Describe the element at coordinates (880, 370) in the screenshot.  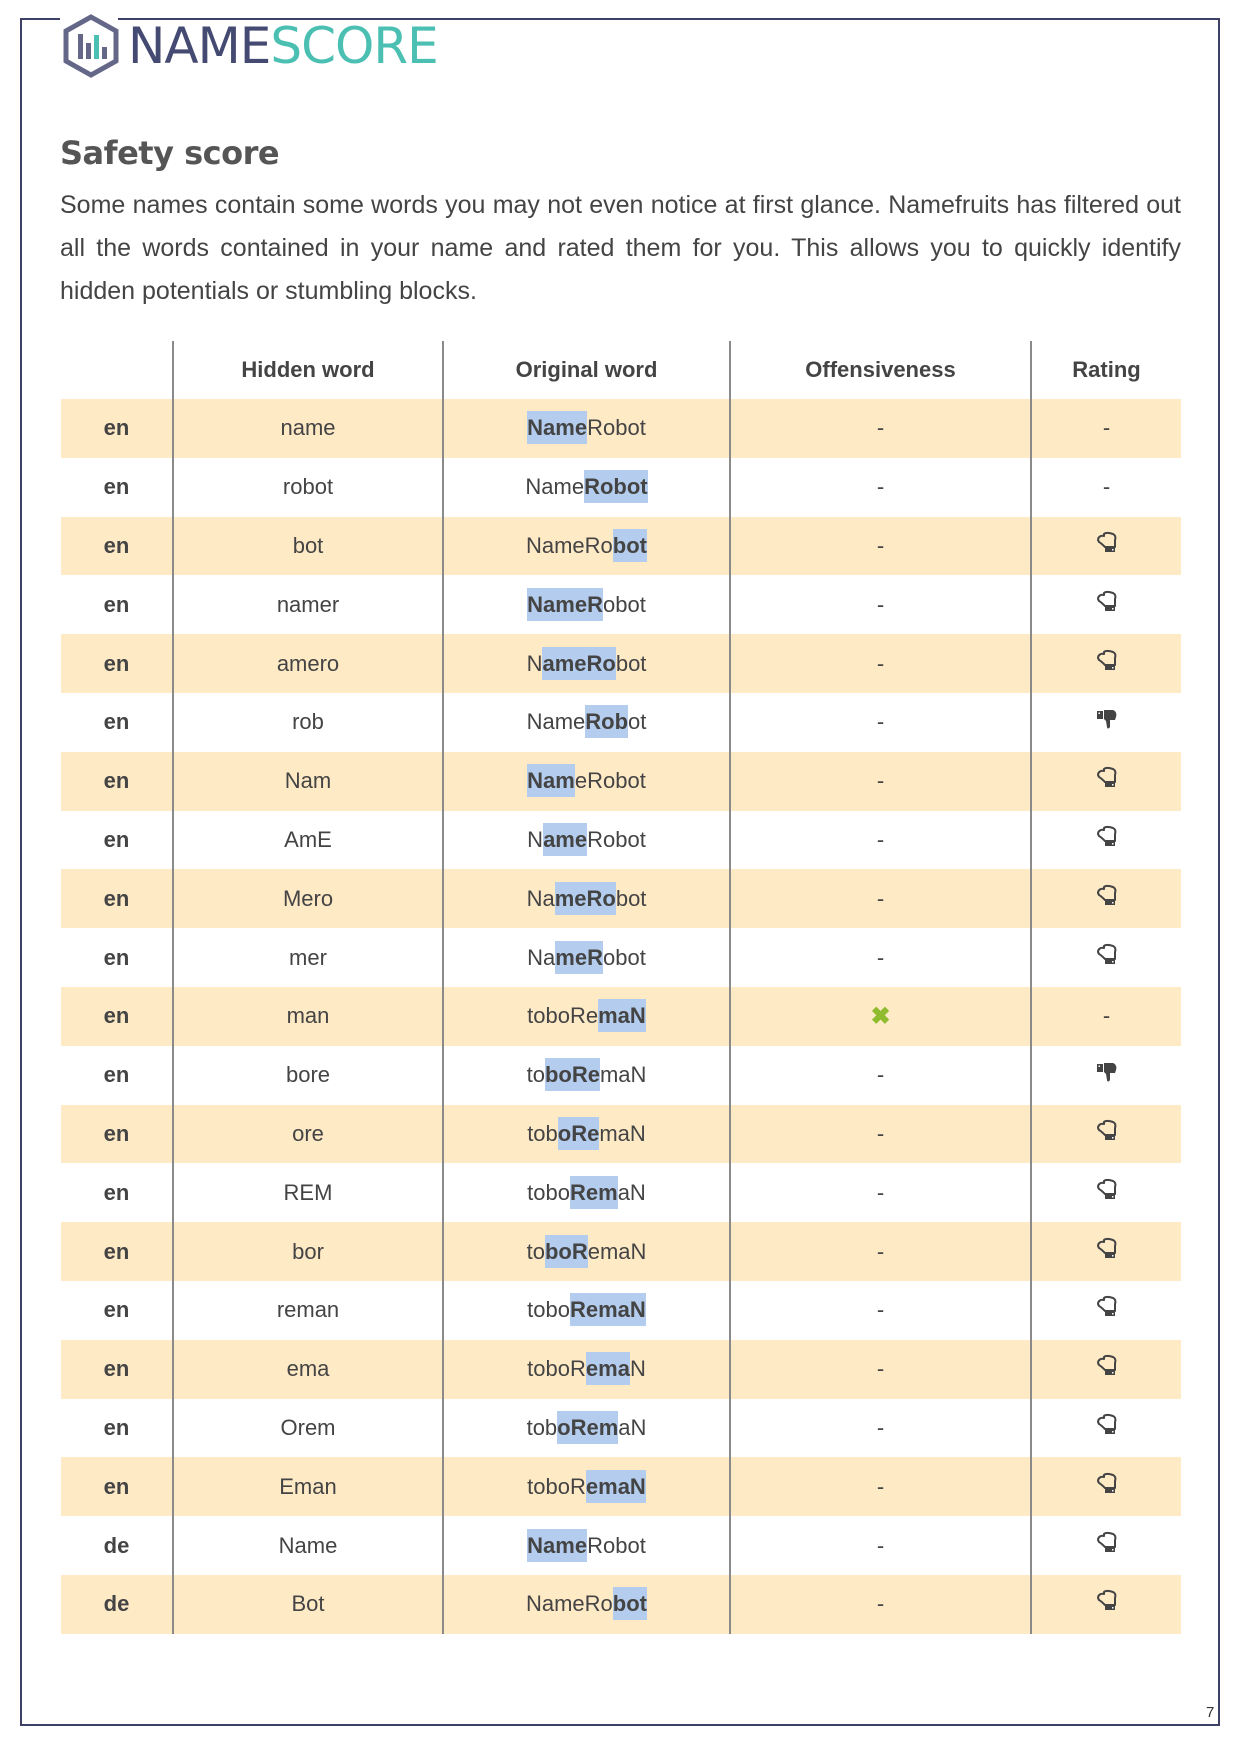
I see `header-offensiveness: Offensiveness` at that location.